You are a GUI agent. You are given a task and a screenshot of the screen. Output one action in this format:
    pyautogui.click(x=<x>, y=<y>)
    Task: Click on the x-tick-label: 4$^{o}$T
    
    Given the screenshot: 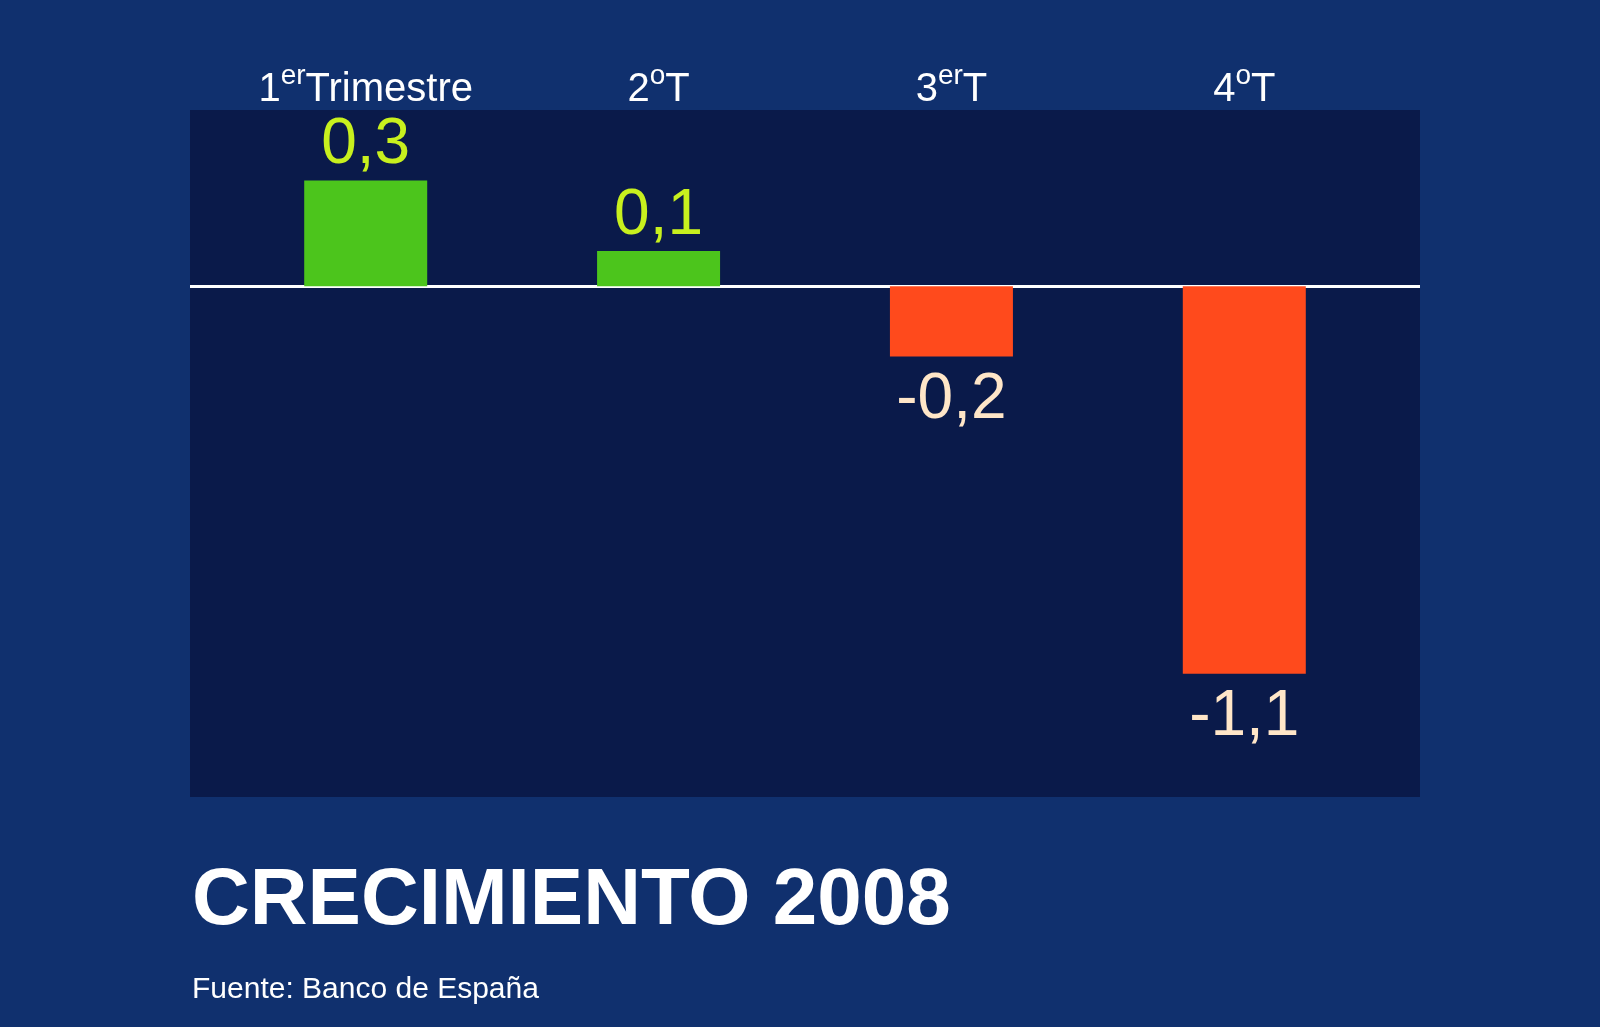 What is the action you would take?
    pyautogui.click(x=1244, y=84)
    